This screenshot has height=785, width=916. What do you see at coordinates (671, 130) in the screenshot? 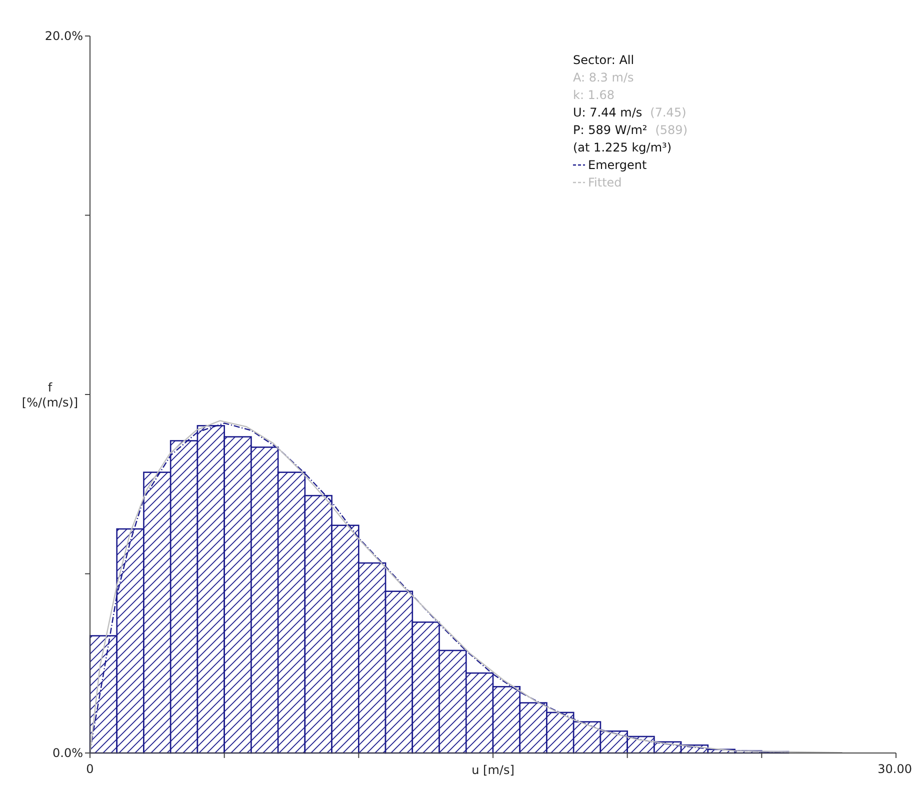
I see `annotation: (589)` at bounding box center [671, 130].